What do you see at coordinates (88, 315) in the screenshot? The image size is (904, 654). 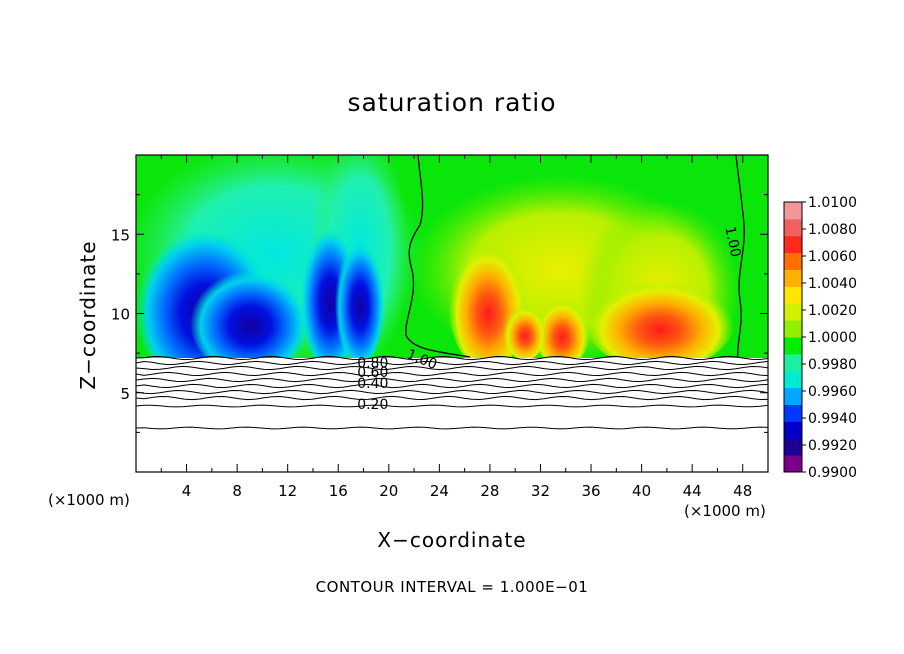 I see `y-axis-label: Z−coordinate` at bounding box center [88, 315].